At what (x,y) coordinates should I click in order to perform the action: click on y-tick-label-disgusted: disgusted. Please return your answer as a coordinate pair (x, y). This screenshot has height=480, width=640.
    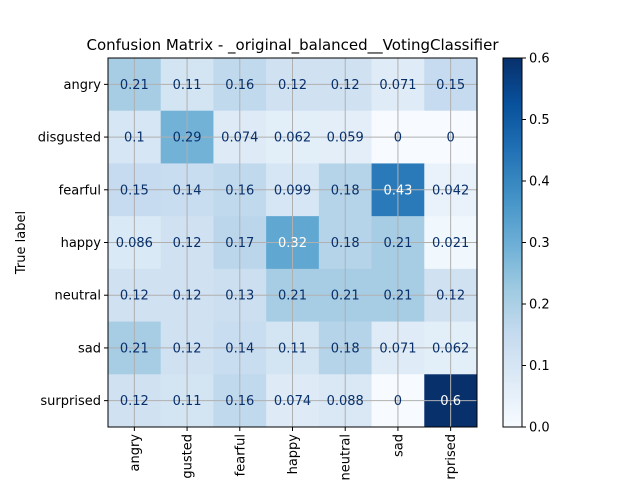
    Looking at the image, I should click on (69, 138).